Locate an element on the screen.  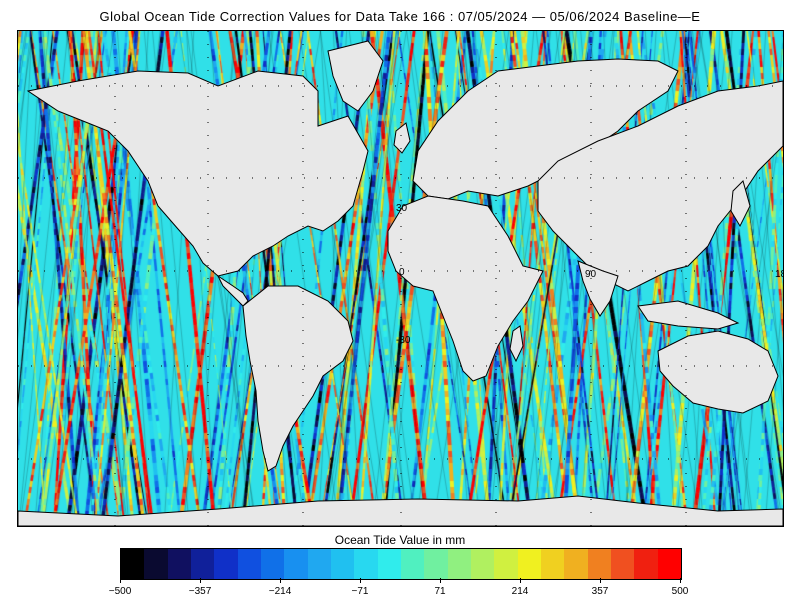
land-africa is located at coordinates (465, 288).